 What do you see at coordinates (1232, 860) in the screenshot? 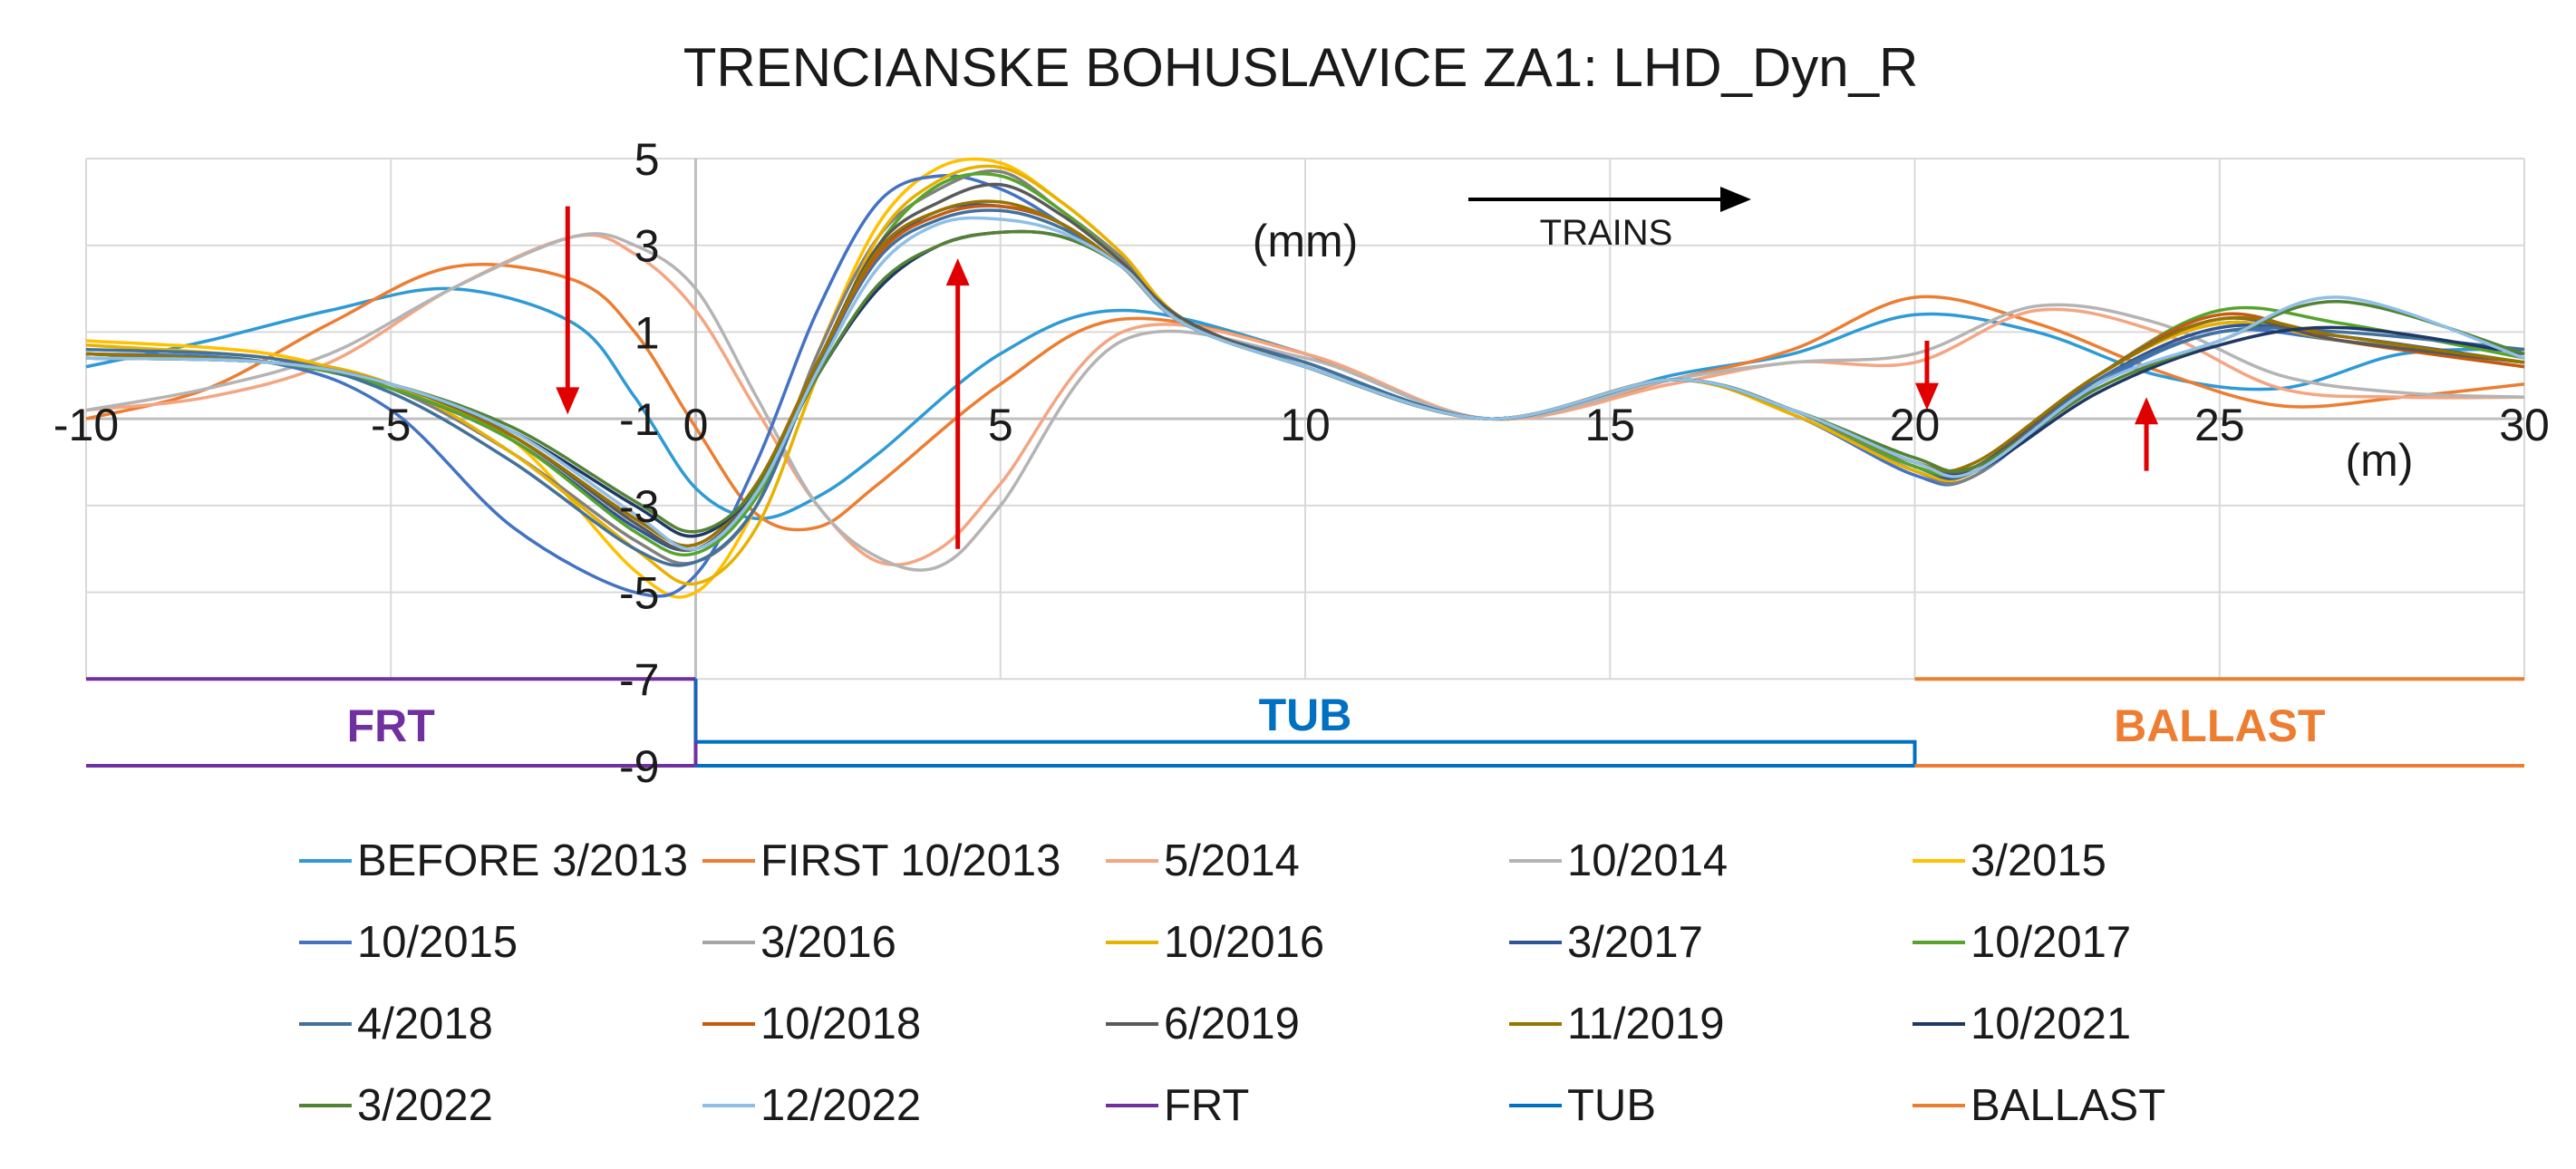
I see `legend-label: 5/2014` at bounding box center [1232, 860].